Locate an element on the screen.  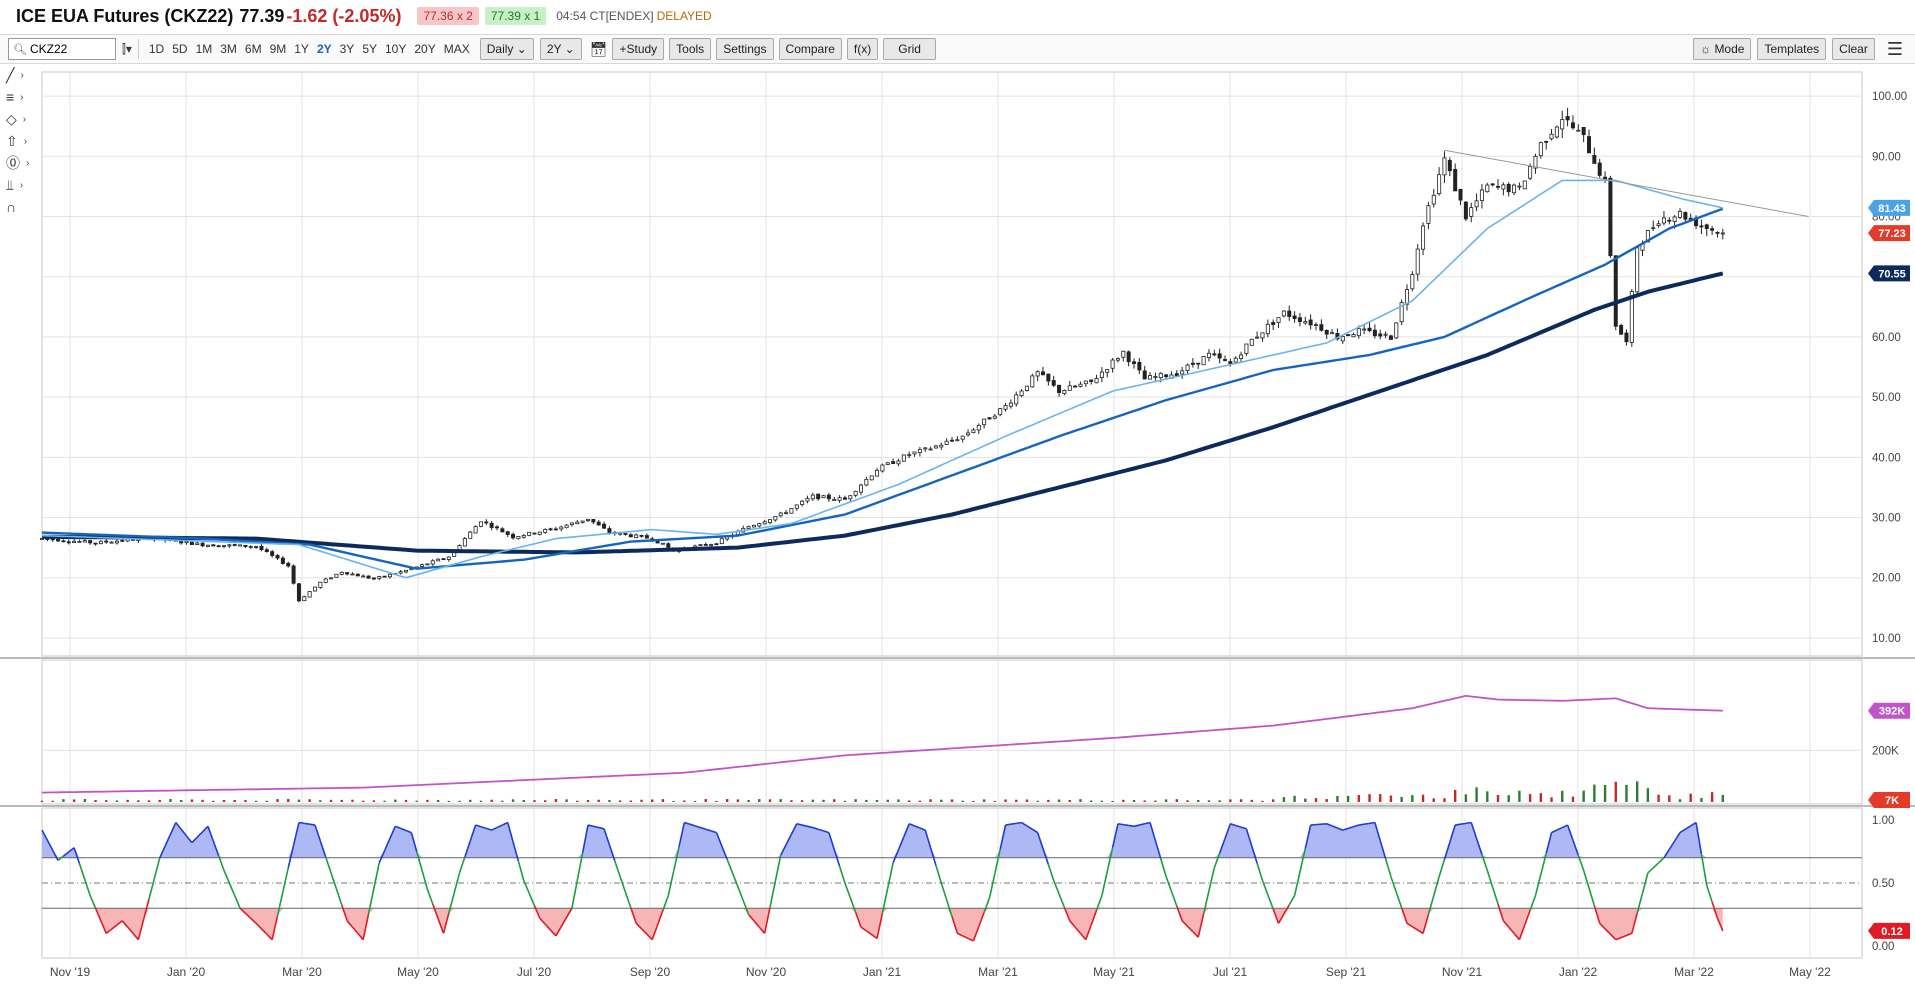
fx-button: f(x) is located at coordinates (862, 49).